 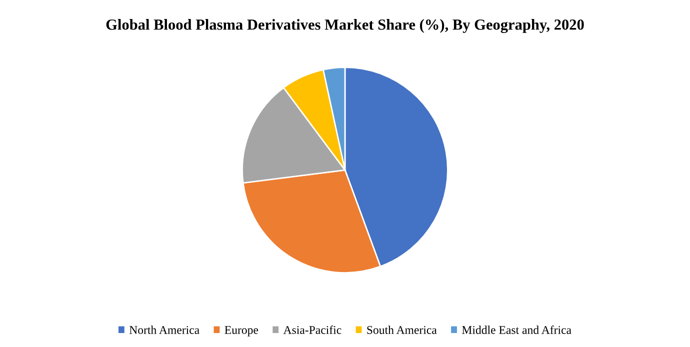 What do you see at coordinates (345, 26) in the screenshot?
I see `chart-title: Global Blood Plasma Derivatives Market Share (%), By Geography, 2020` at bounding box center [345, 26].